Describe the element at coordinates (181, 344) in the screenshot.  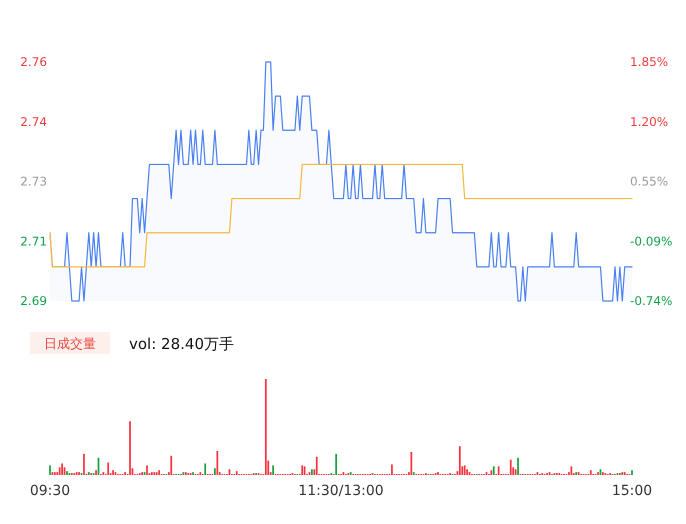
I see `text: vol: 28.40万手` at that location.